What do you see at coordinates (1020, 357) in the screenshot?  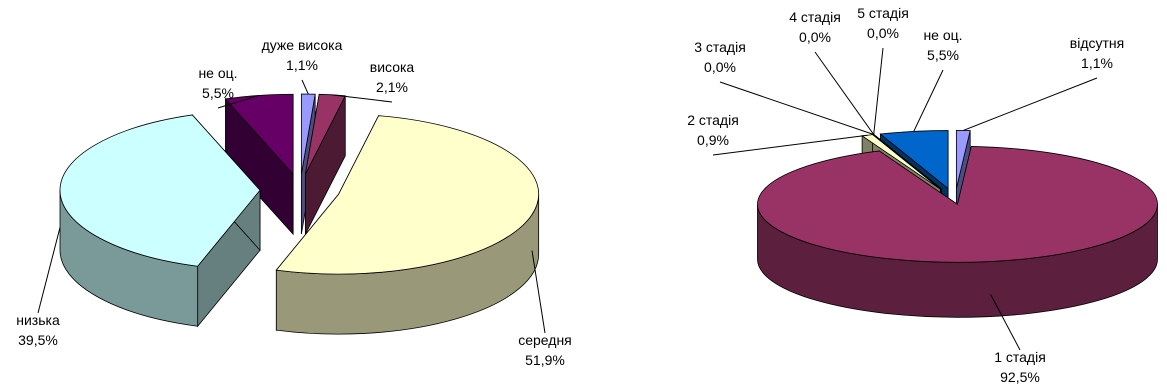 I see `slice-label: 1 стадія` at bounding box center [1020, 357].